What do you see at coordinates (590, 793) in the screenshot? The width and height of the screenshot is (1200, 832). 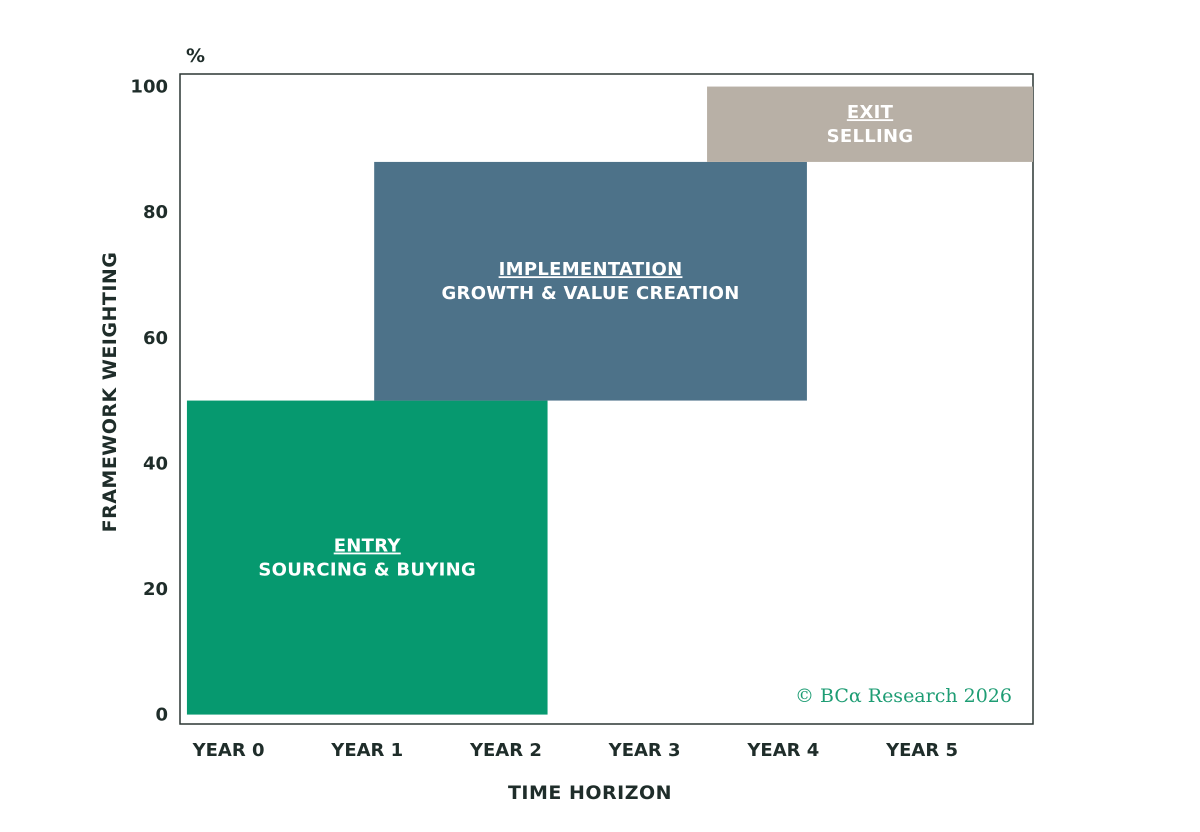 I see `x-axis-title: TIME HORIZON` at bounding box center [590, 793].